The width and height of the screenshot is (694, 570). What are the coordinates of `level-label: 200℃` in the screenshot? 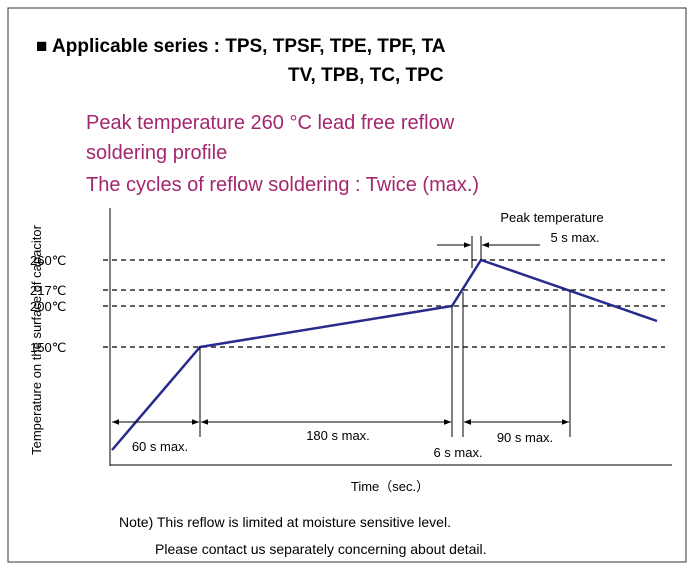 It's located at (48, 306).